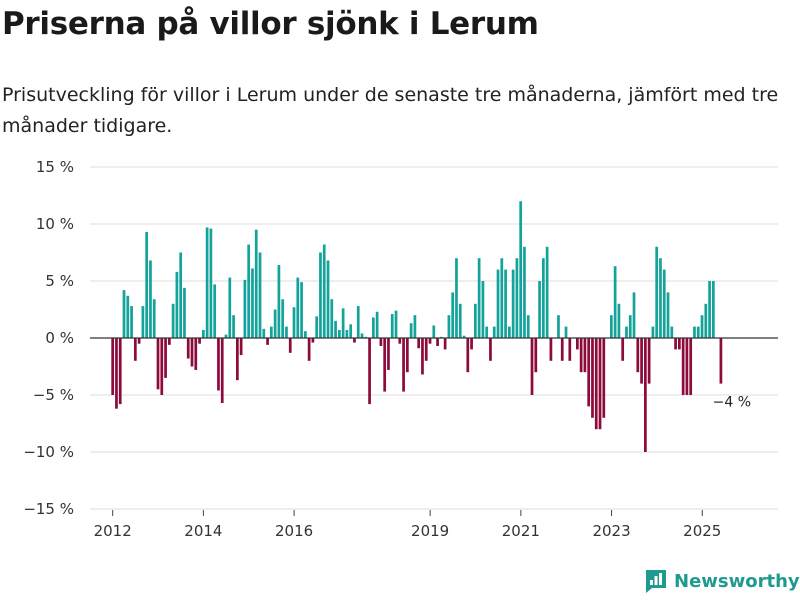  What do you see at coordinates (737, 581) in the screenshot?
I see `brand-name: Newsworthy` at bounding box center [737, 581].